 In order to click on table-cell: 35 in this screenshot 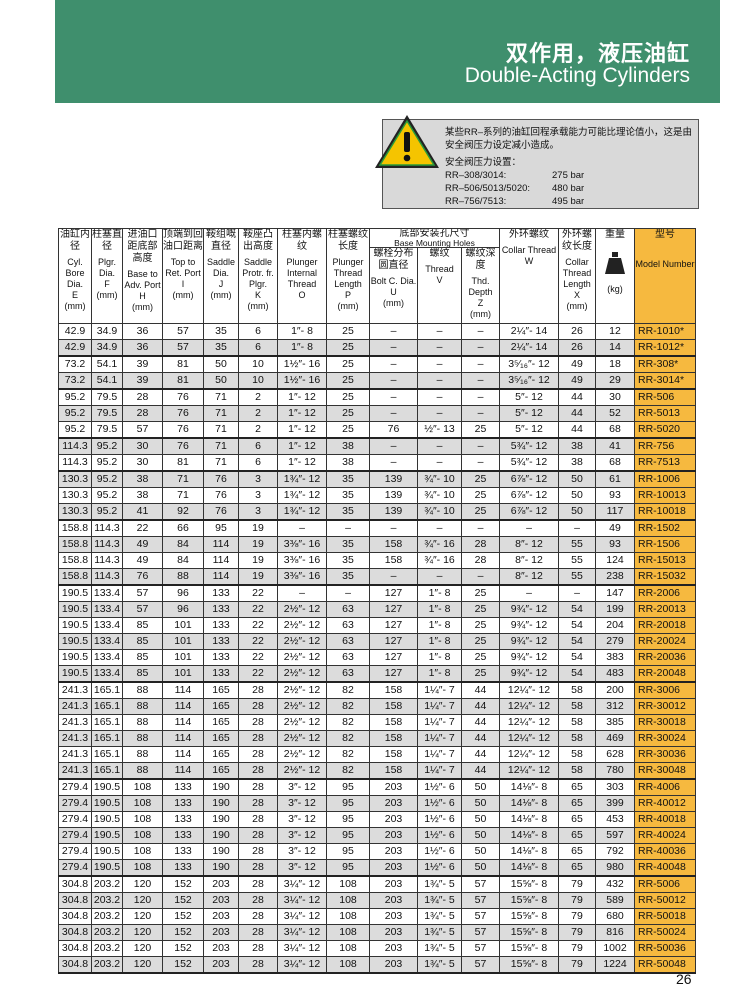, I will do `click(348, 512)`.